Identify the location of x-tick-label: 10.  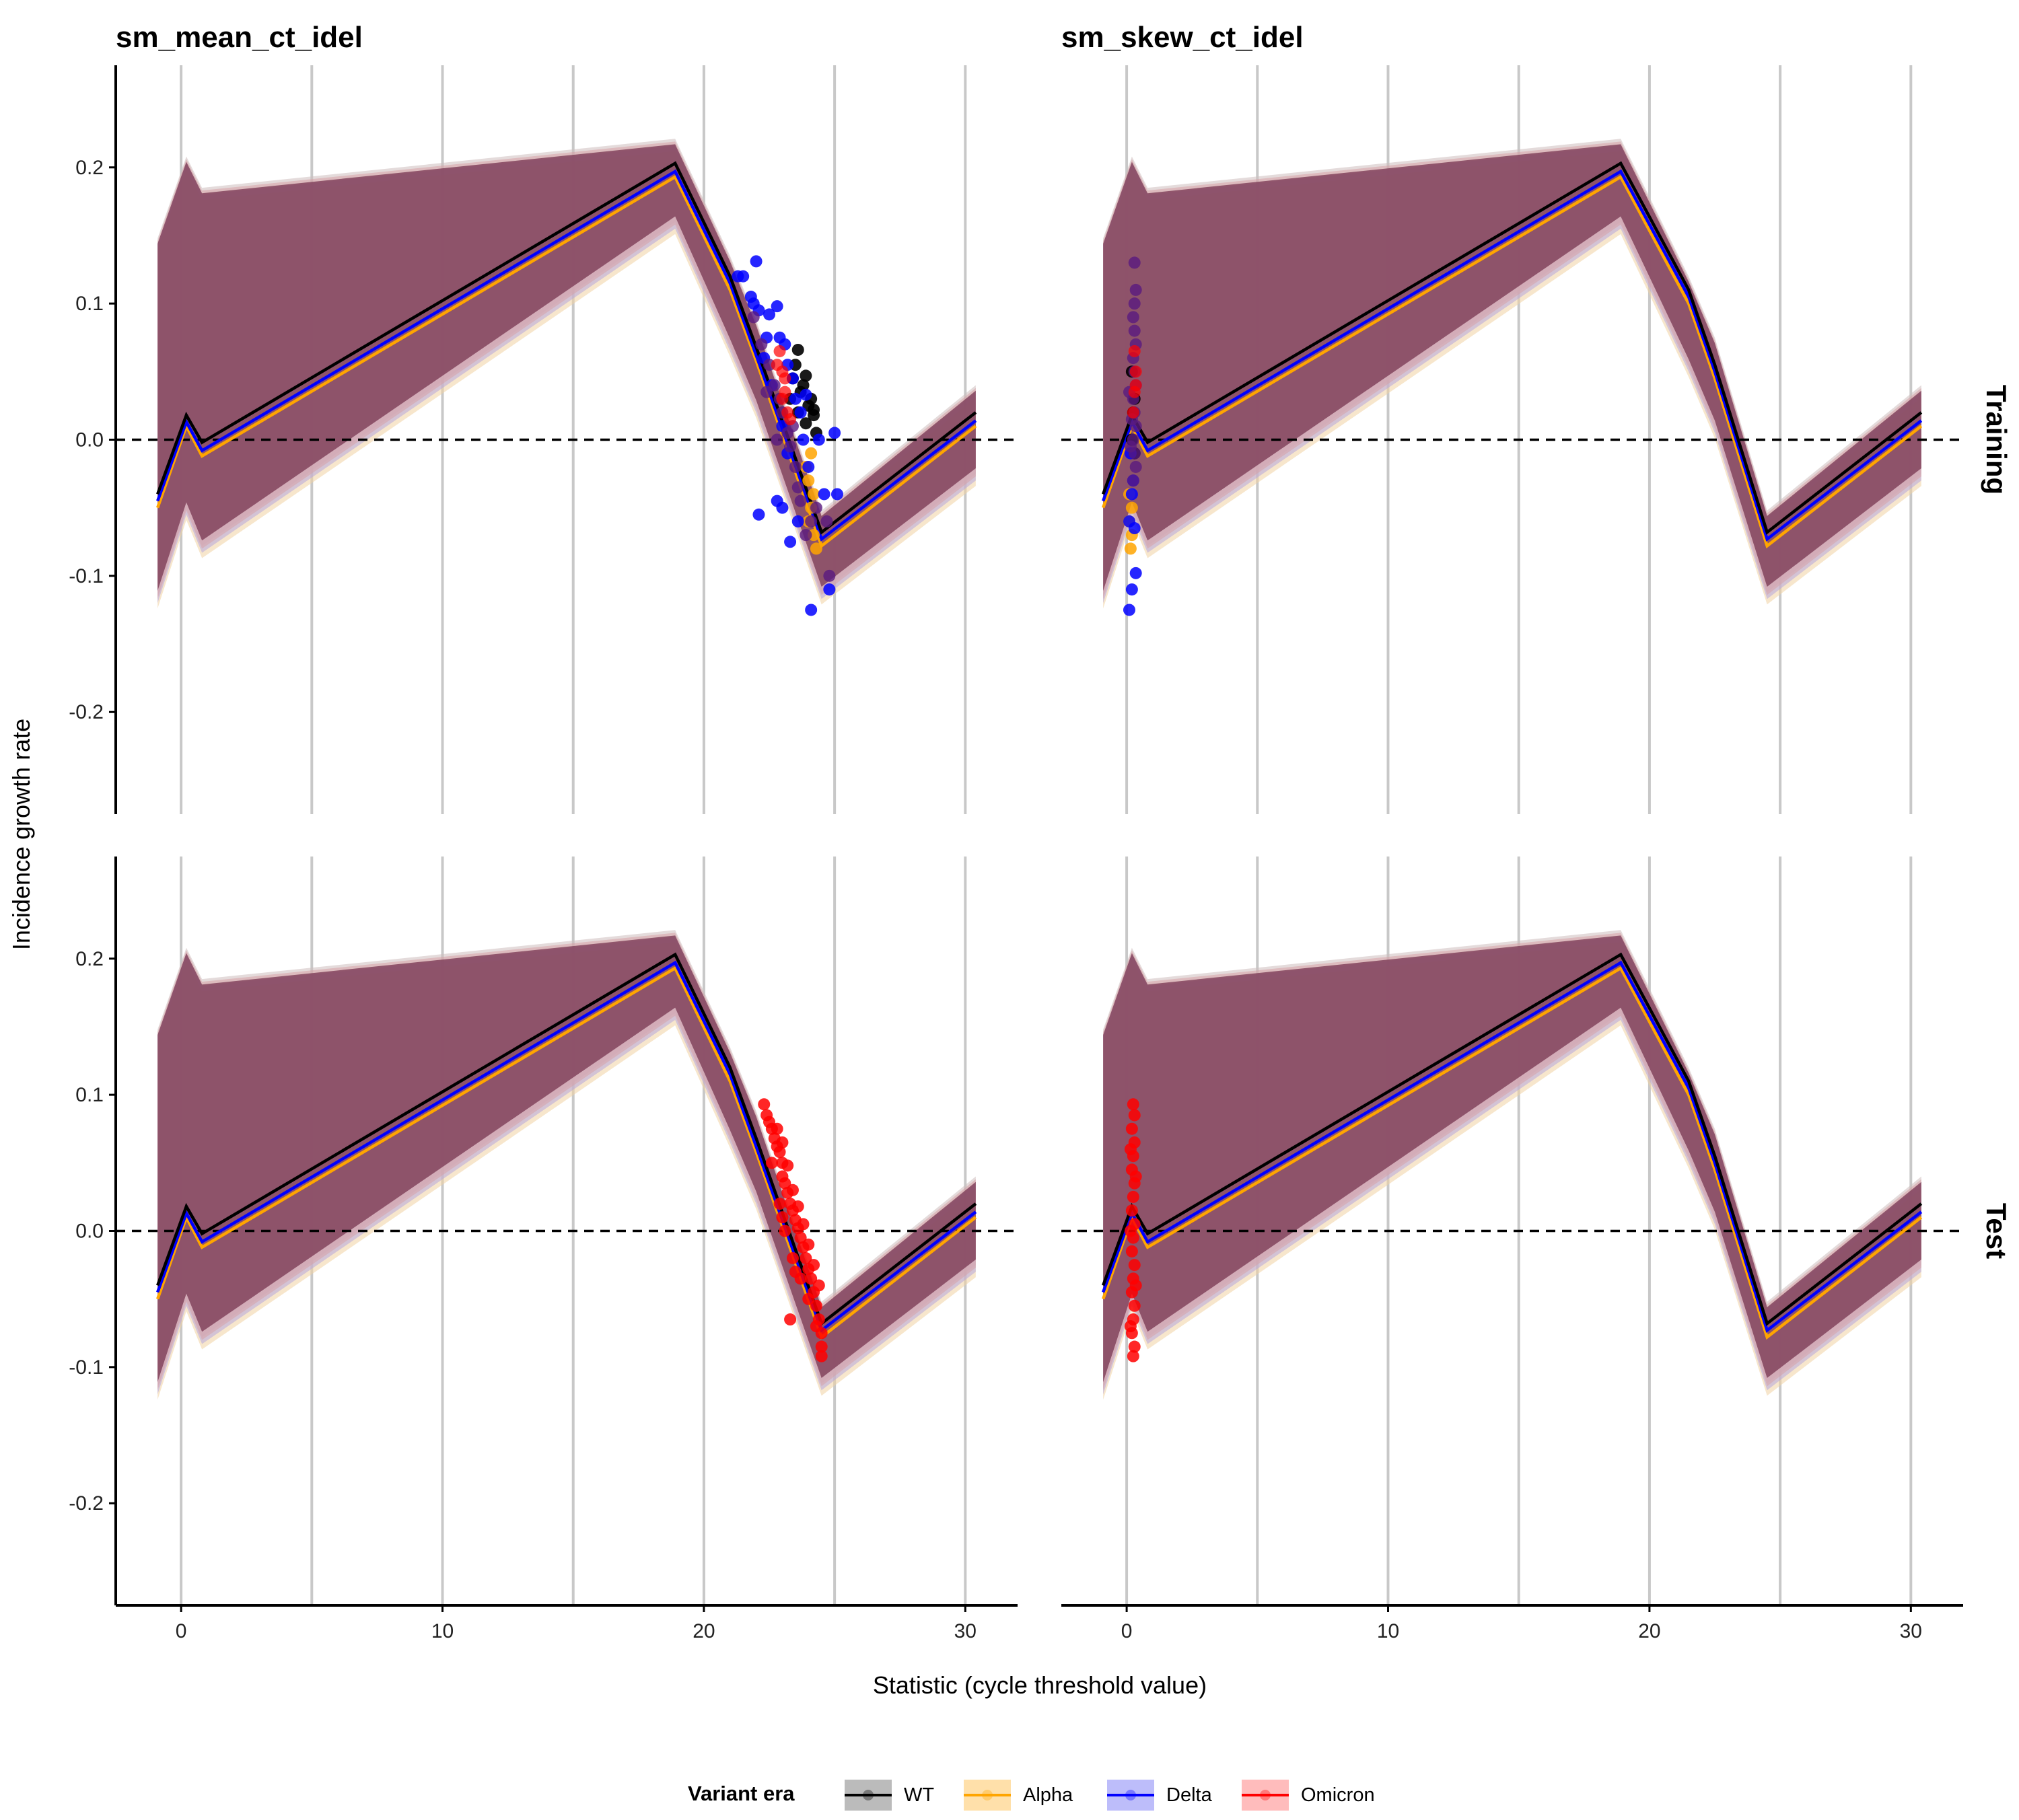
(443, 1631).